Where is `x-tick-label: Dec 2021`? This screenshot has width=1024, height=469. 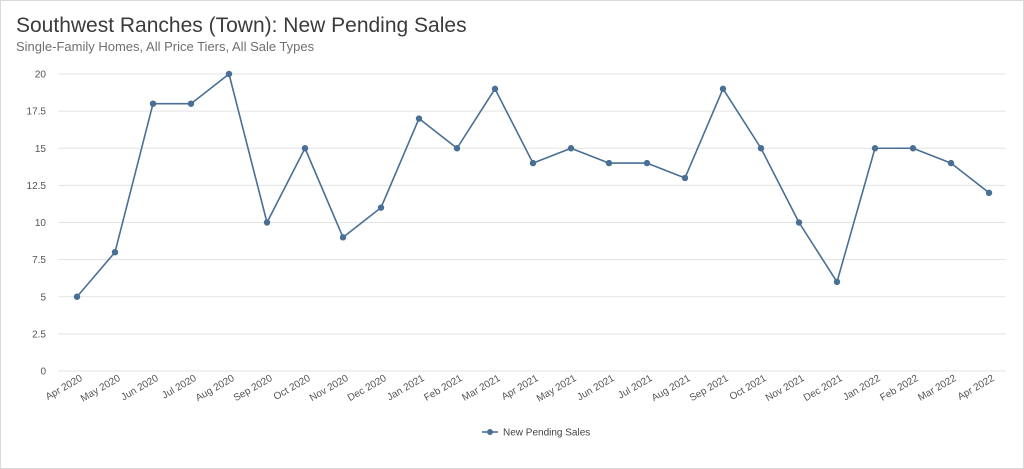
x-tick-label: Dec 2021 is located at coordinates (823, 388).